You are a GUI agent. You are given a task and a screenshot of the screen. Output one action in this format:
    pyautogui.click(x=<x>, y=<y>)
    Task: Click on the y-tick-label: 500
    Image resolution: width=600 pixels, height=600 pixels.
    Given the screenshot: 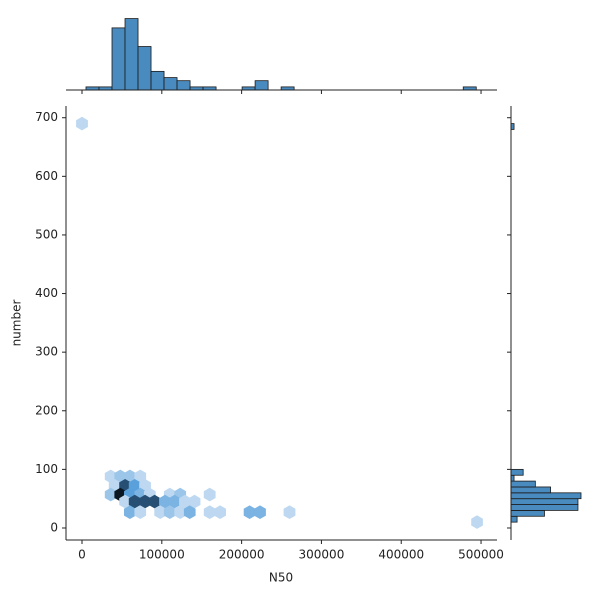 What is the action you would take?
    pyautogui.click(x=46, y=234)
    